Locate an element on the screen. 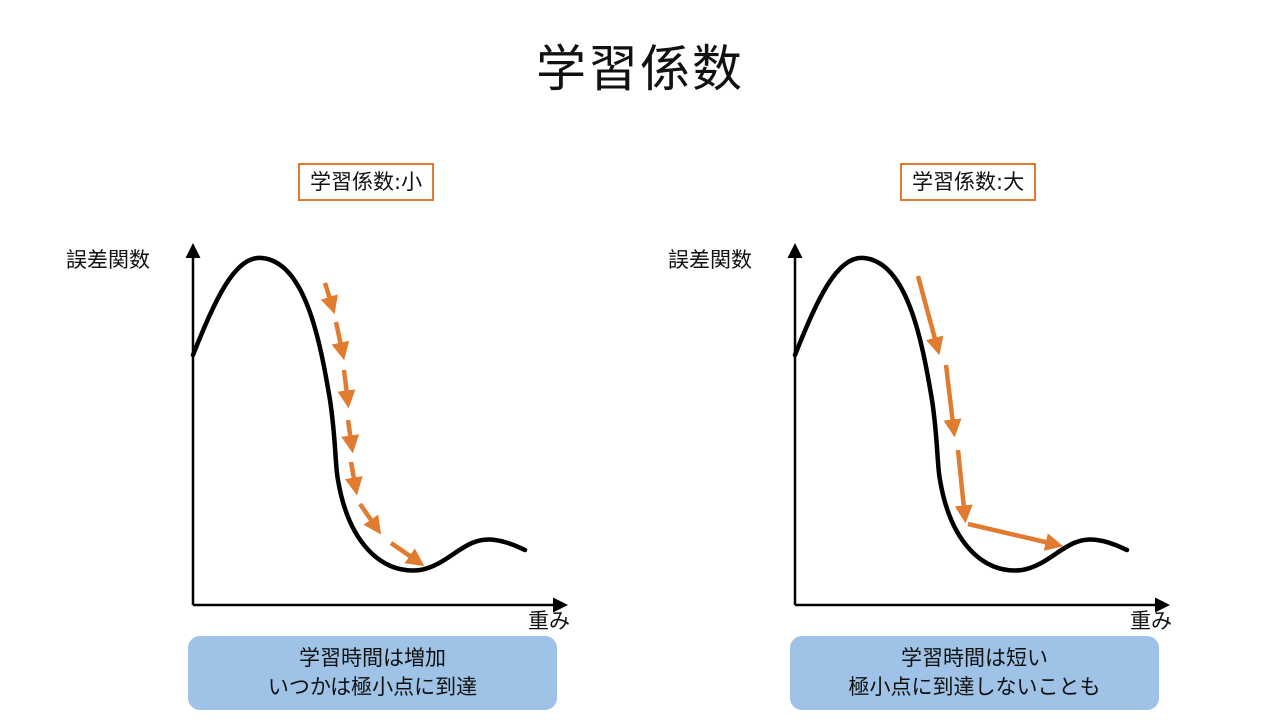 The width and height of the screenshot is (1280, 720). page-title: 学習係数 is located at coordinates (640, 69).